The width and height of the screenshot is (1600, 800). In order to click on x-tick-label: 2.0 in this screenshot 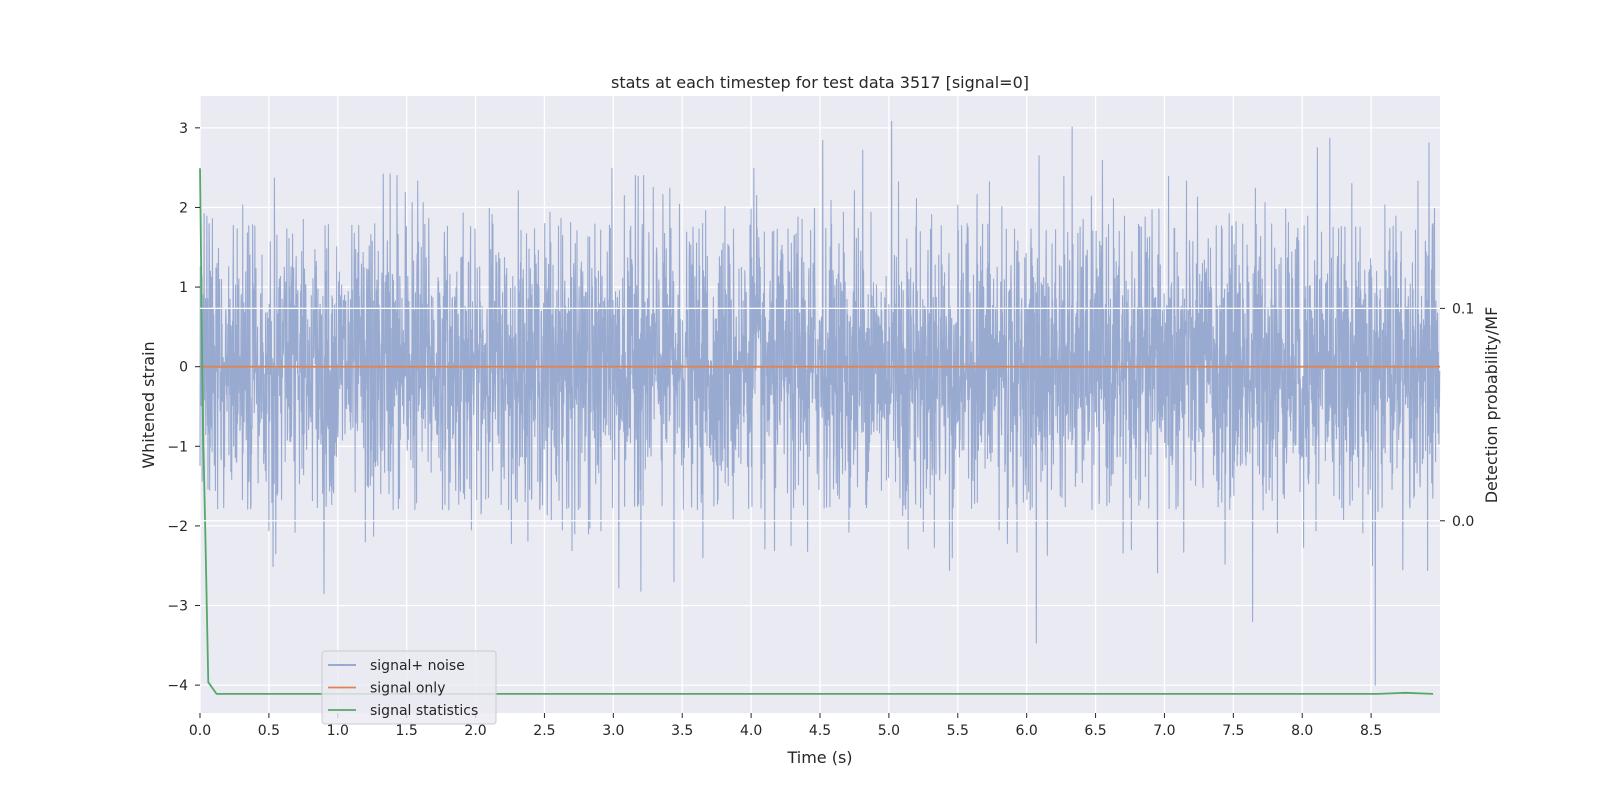, I will do `click(475, 731)`.